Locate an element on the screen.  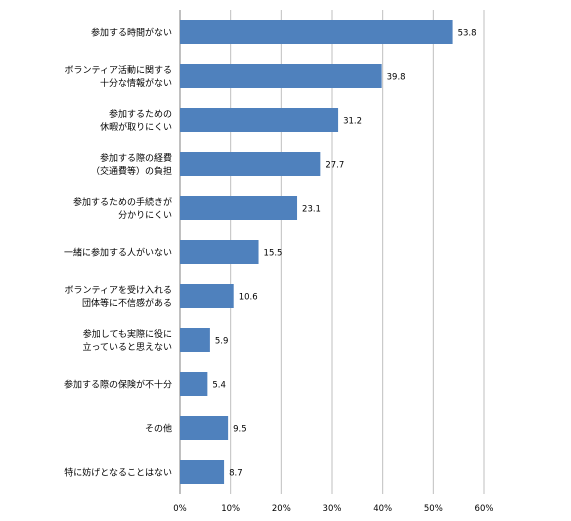
value-label: 15.5 is located at coordinates (273, 254).